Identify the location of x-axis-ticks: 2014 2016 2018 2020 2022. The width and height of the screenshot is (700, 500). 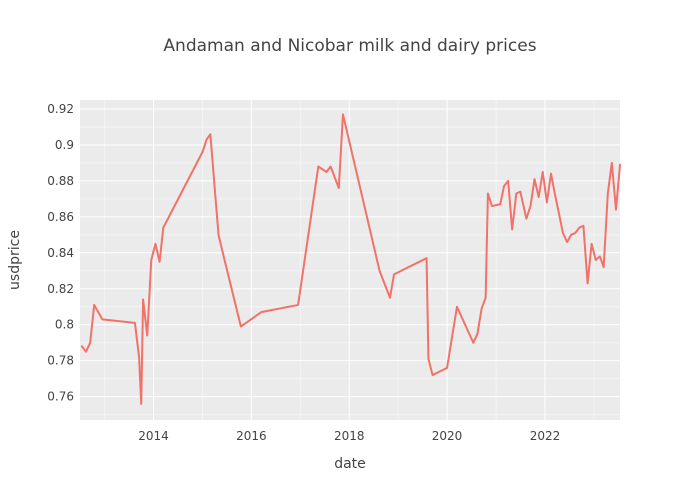
(349, 436).